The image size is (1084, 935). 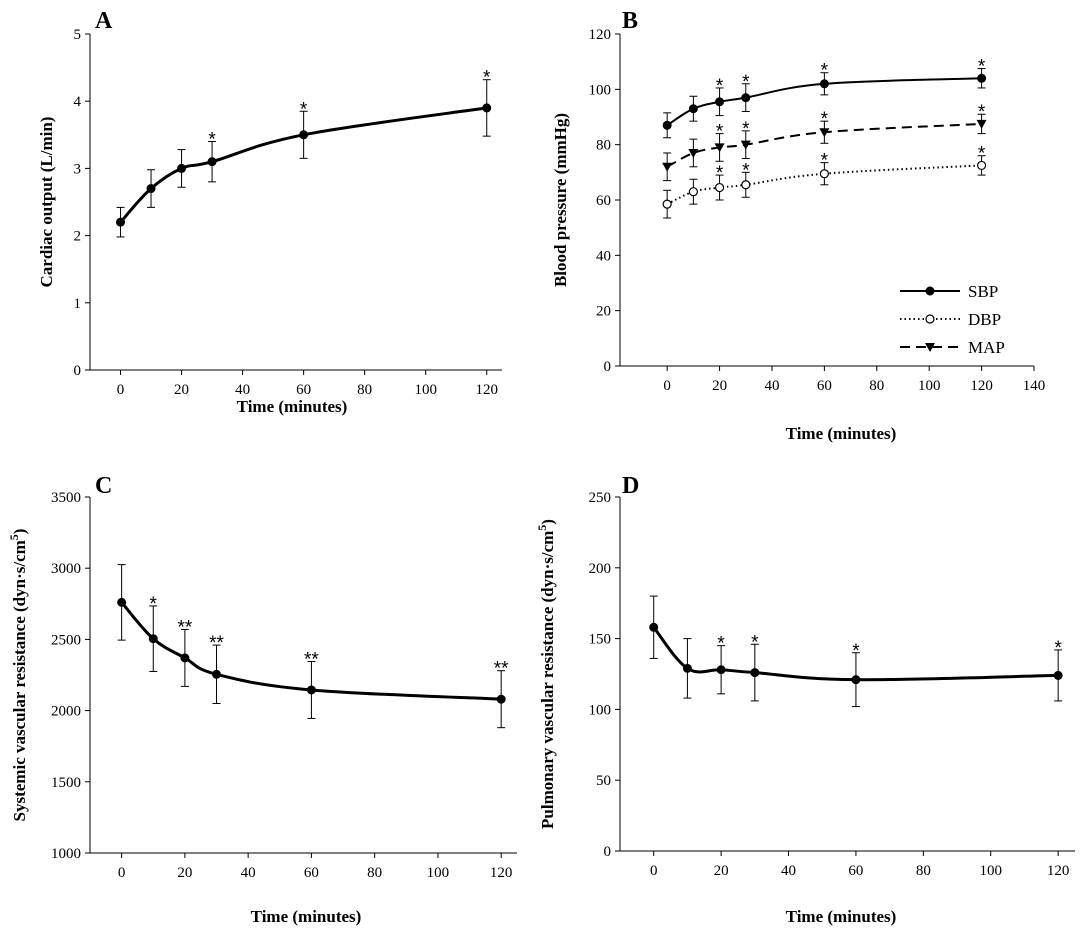 What do you see at coordinates (66, 783) in the screenshot?
I see `y-tick-label: 1500` at bounding box center [66, 783].